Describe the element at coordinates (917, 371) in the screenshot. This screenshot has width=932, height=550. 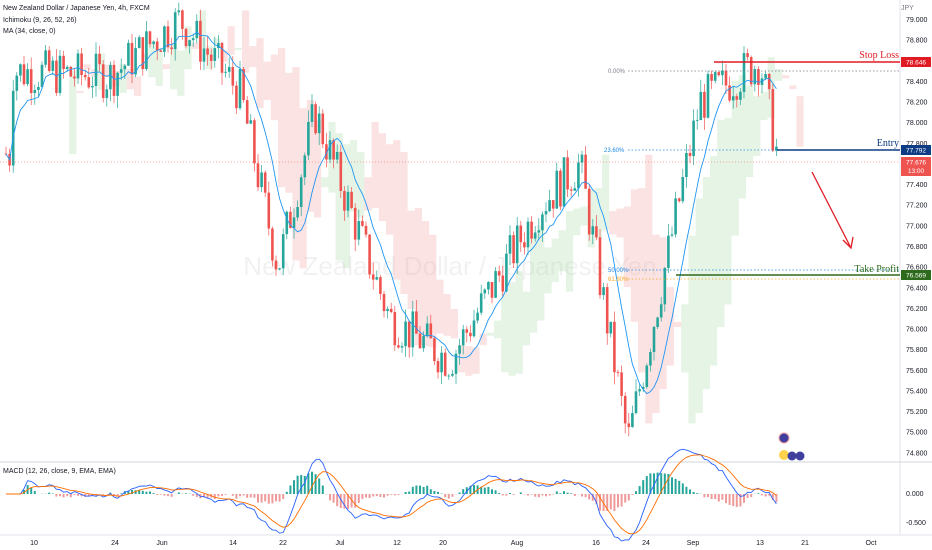
I see `price-tick: 75.600` at that location.